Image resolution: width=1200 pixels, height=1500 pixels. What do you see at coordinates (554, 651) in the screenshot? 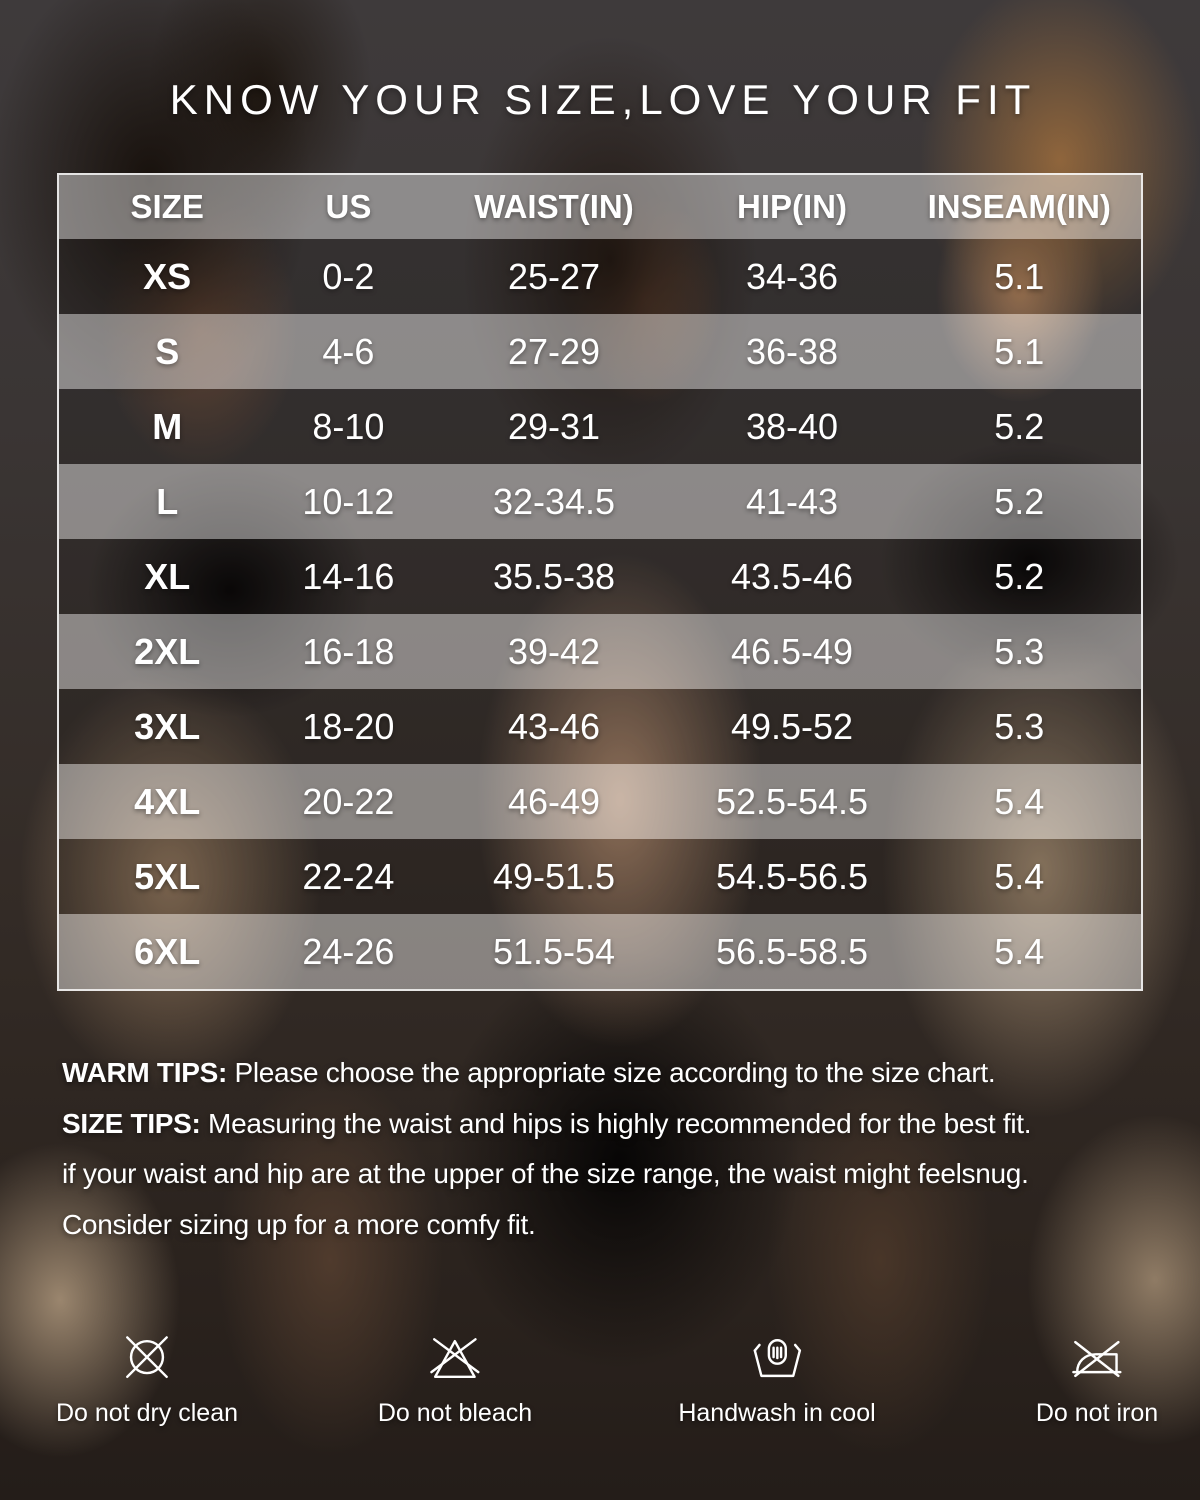
I see `cell-waist: 39-42` at bounding box center [554, 651].